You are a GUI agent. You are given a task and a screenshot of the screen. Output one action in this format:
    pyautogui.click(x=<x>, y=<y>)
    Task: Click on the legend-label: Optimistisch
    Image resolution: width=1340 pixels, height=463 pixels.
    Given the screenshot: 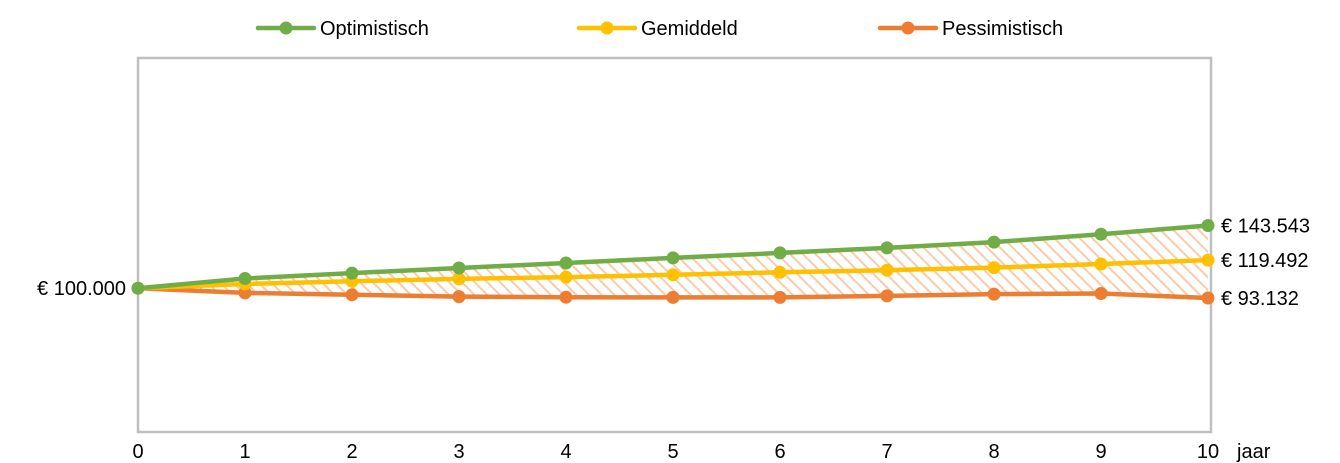 What is the action you would take?
    pyautogui.click(x=374, y=29)
    